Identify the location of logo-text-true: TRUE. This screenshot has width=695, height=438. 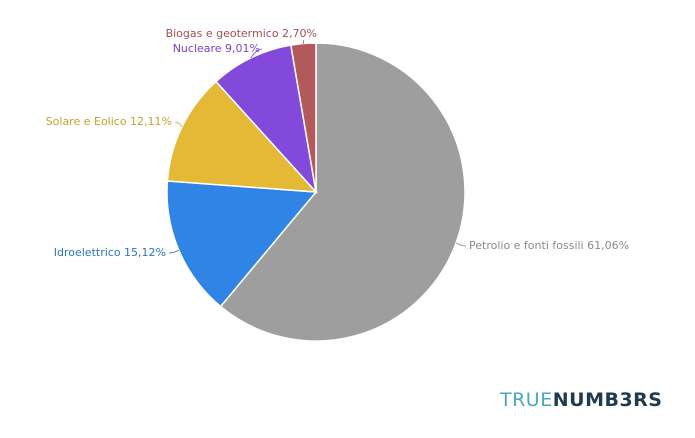
(526, 400).